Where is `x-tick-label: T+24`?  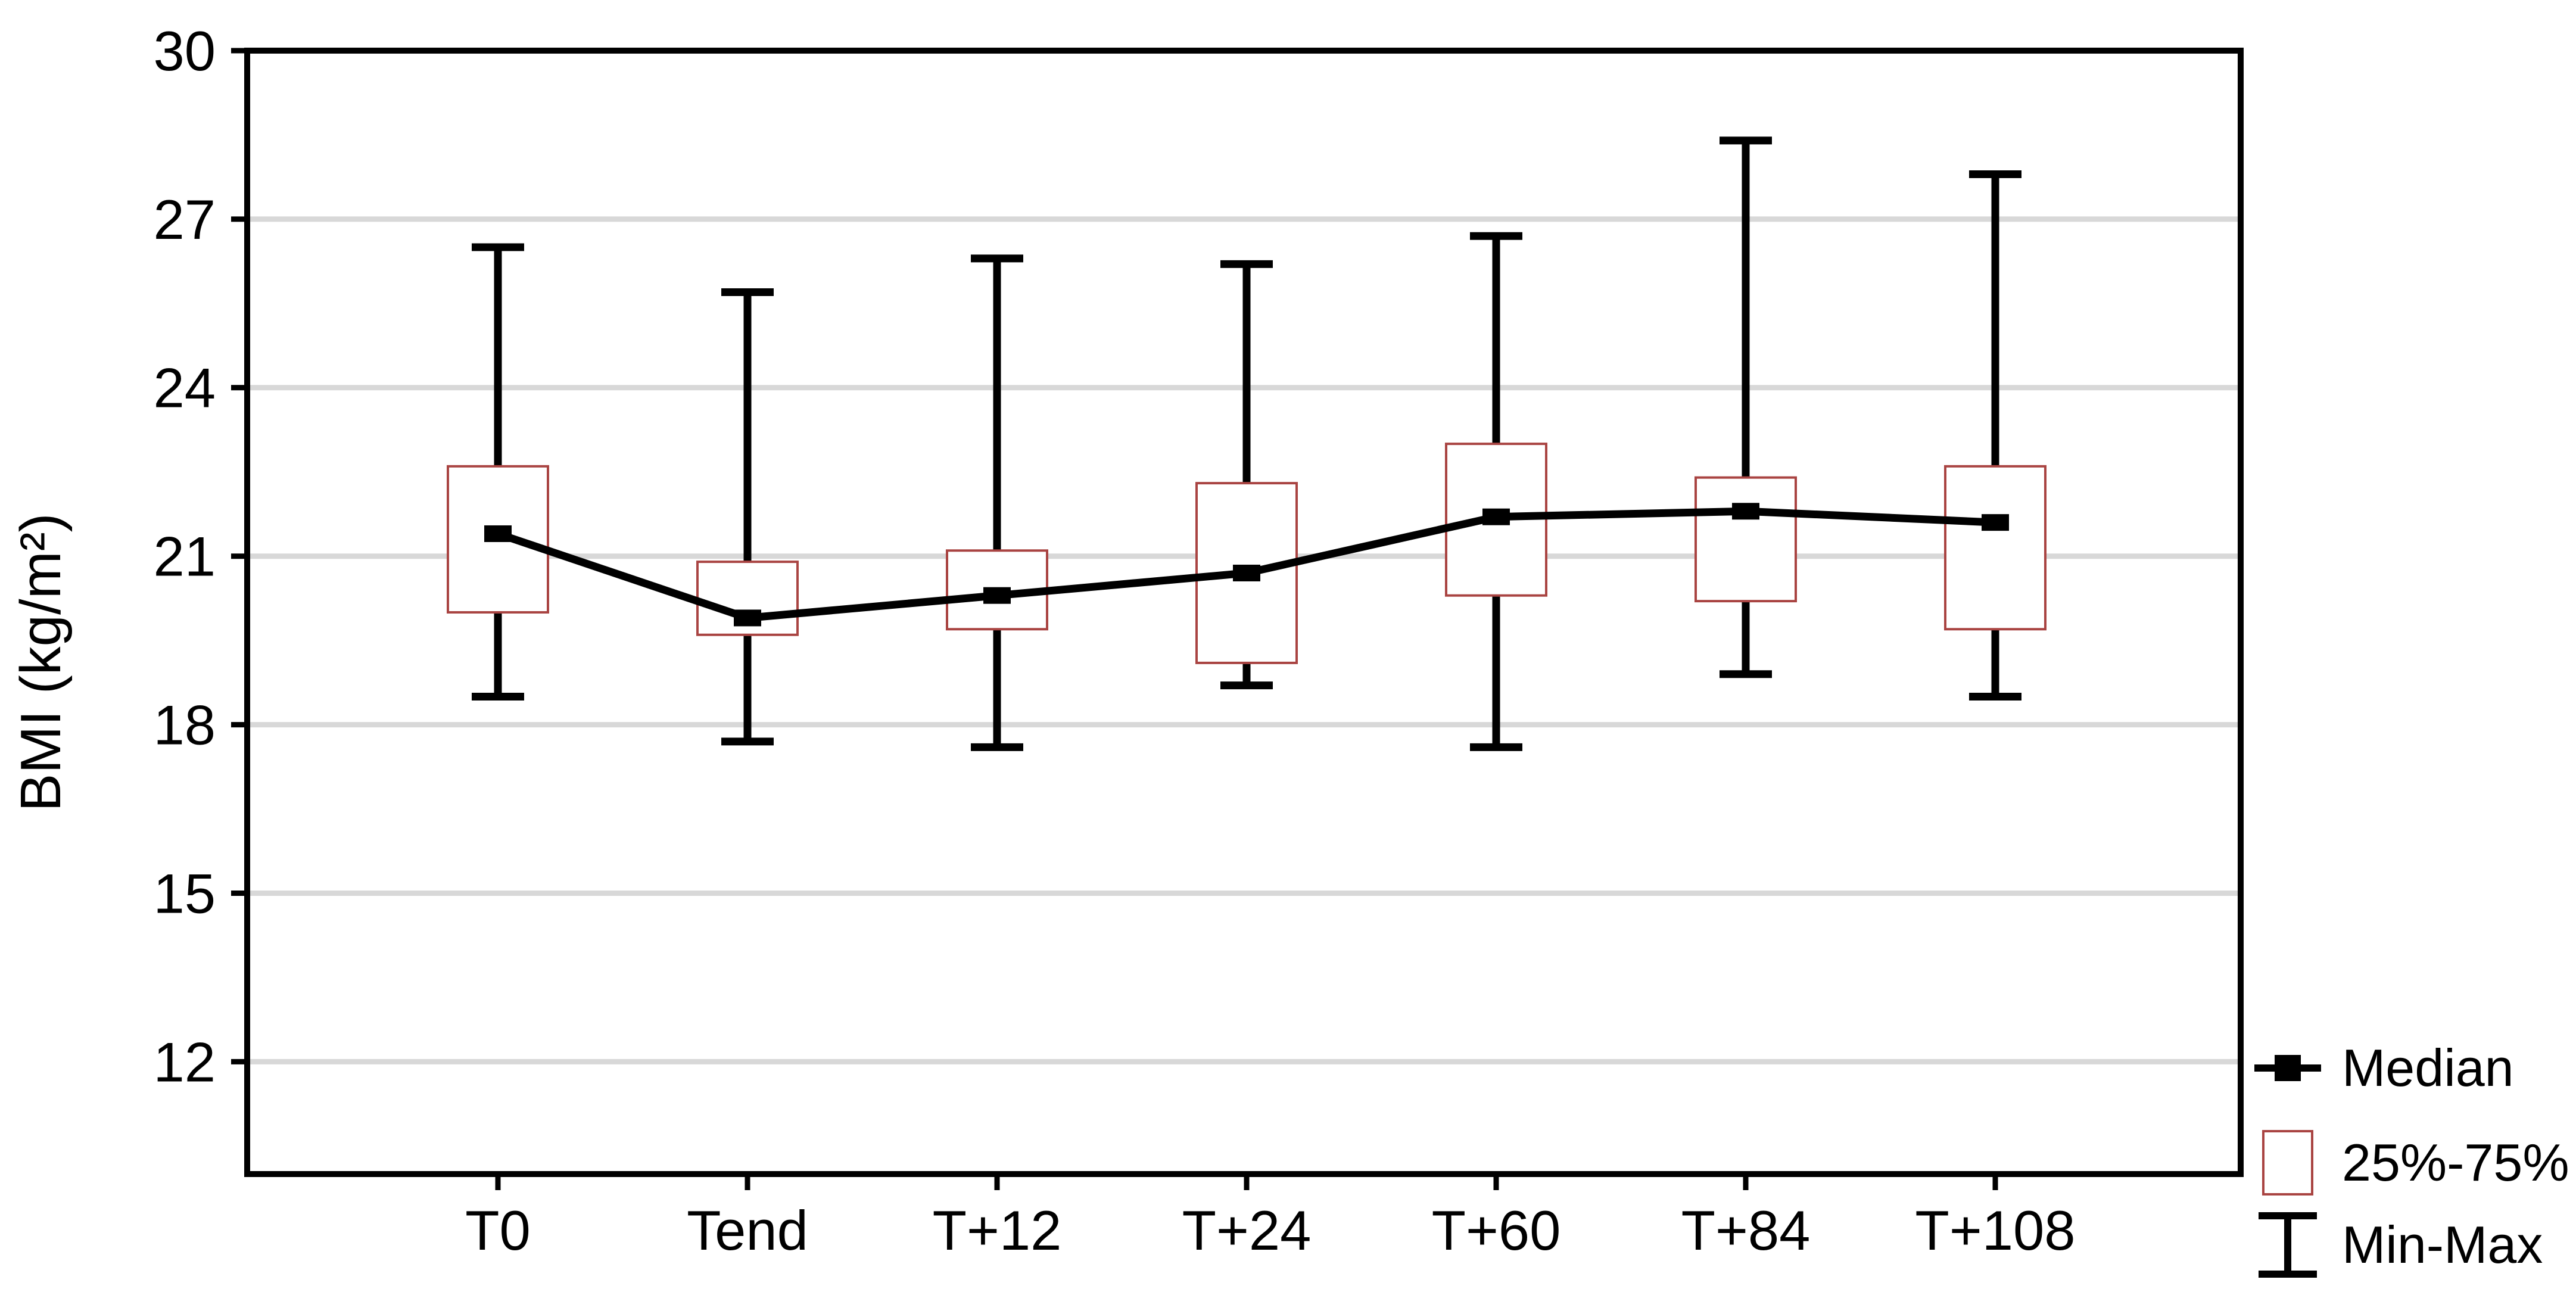 x-tick-label: T+24 is located at coordinates (1247, 1230).